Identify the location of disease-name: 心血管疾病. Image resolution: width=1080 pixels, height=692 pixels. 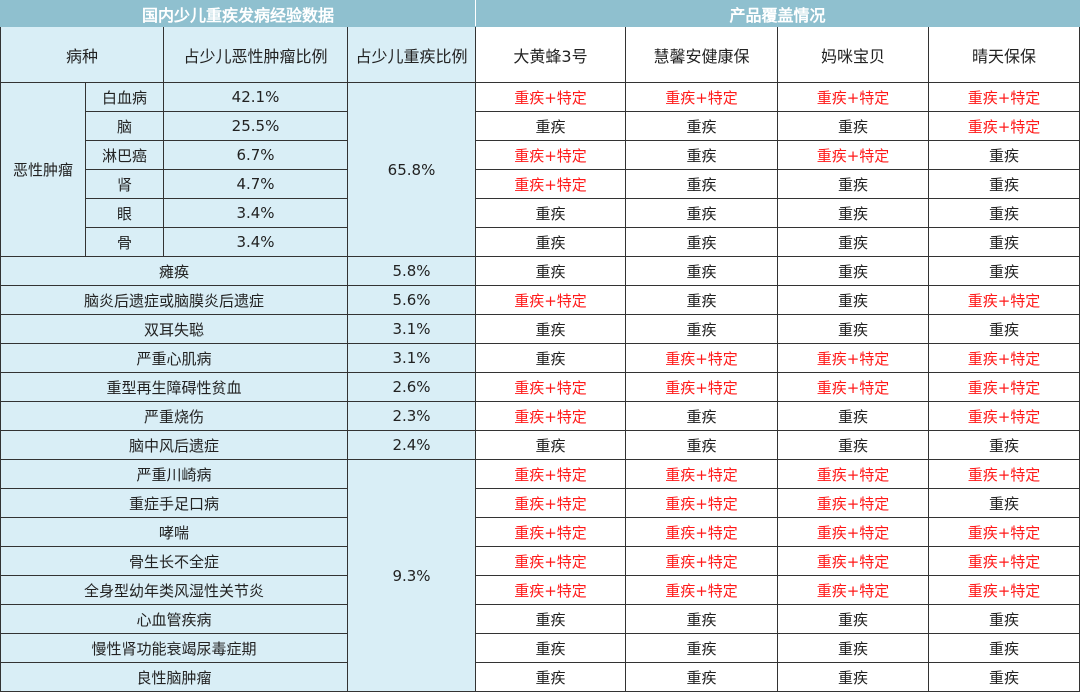
(174, 619).